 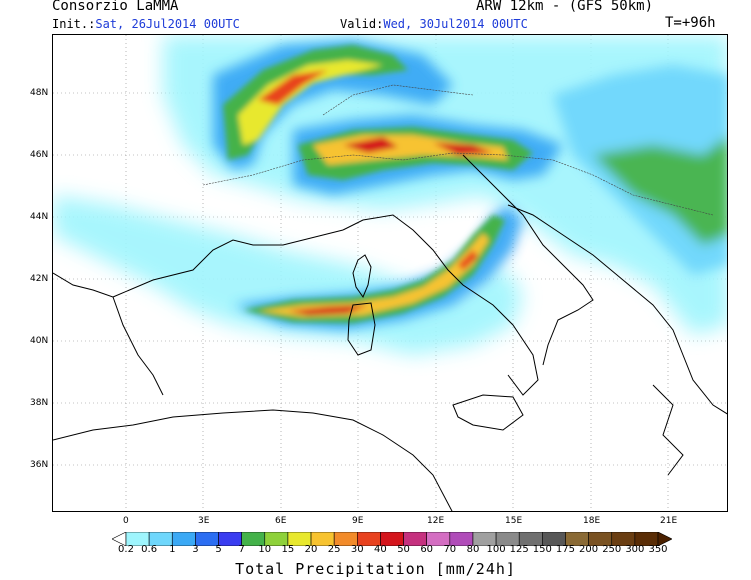 I want to click on colorbar-tick-label: 150, so click(x=542, y=549).